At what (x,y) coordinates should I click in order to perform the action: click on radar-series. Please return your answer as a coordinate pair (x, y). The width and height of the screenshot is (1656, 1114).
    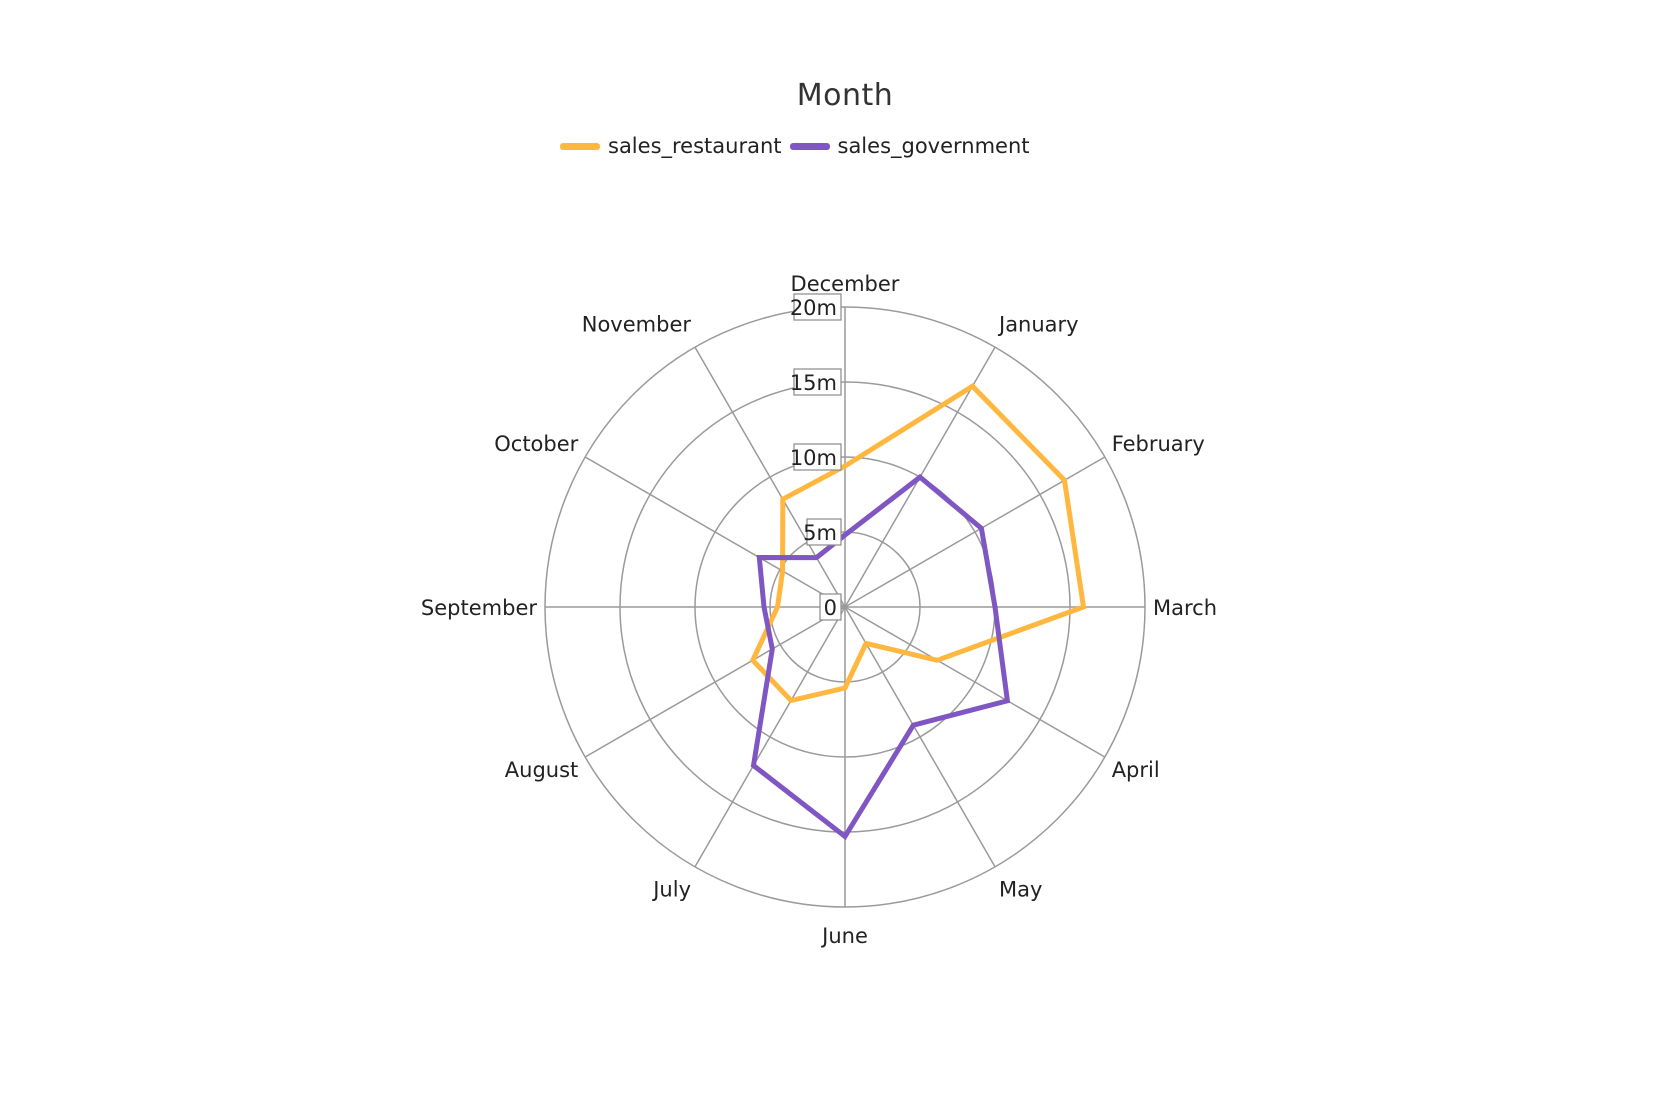
    Looking at the image, I should click on (918, 612).